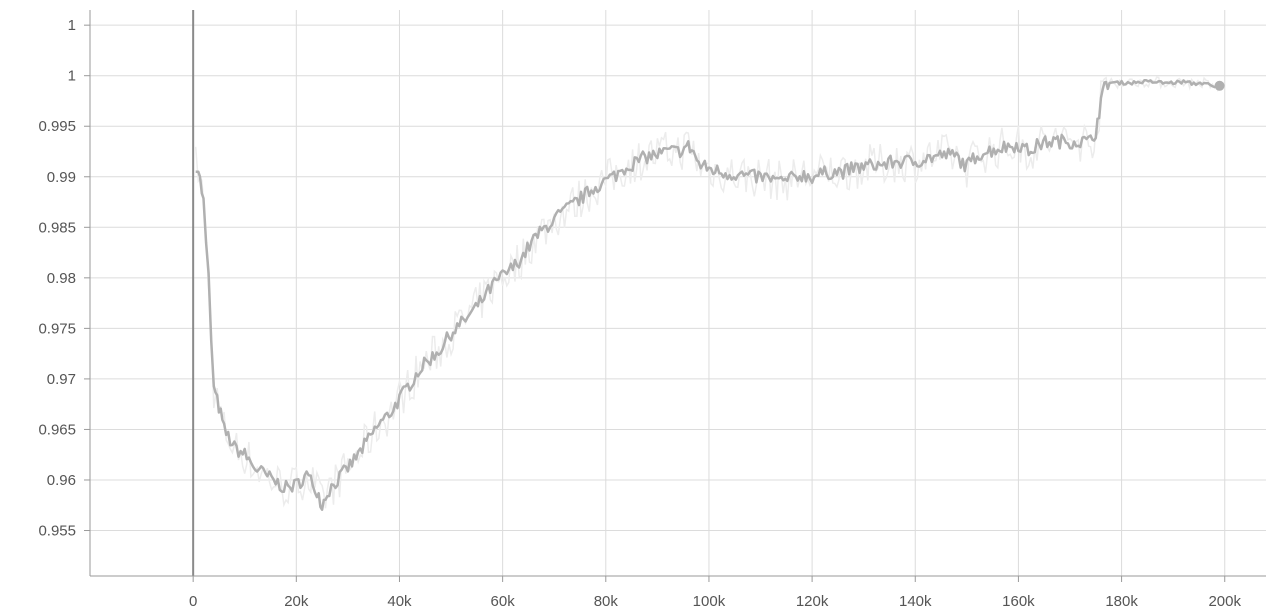 The width and height of the screenshot is (1266, 610). I want to click on y-tick-label: 0.965, so click(57, 429).